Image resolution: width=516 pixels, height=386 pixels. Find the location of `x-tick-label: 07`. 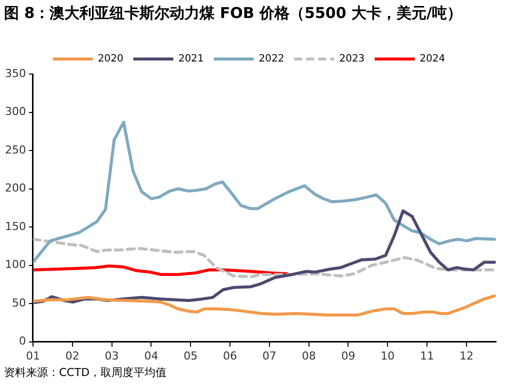

x-tick-label: 07 is located at coordinates (269, 355).